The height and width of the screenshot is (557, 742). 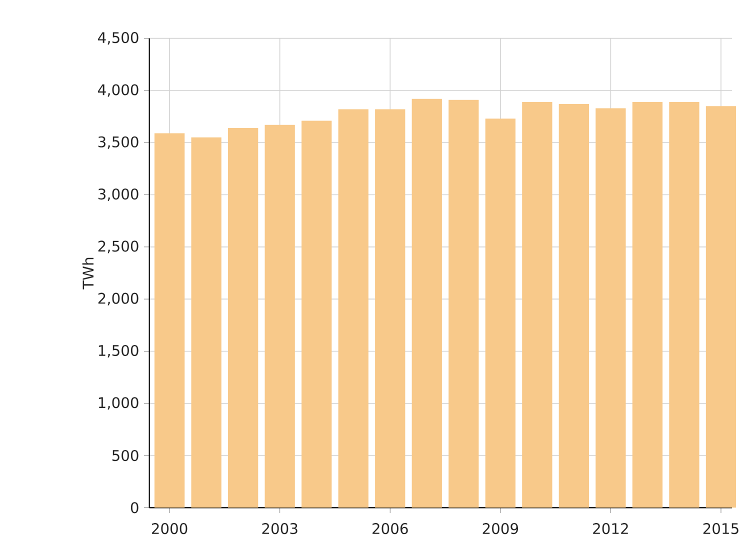 What do you see at coordinates (720, 528) in the screenshot?
I see `x-tick-label: 2015` at bounding box center [720, 528].